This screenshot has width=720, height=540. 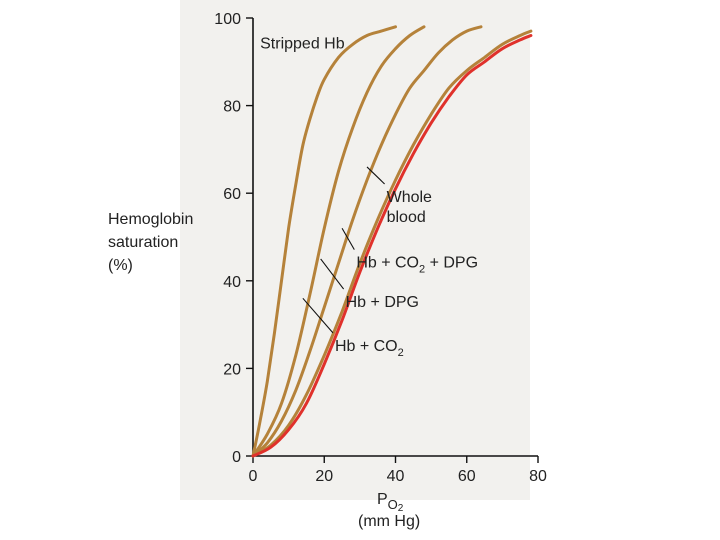 What do you see at coordinates (348, 238) in the screenshot?
I see `leader-hb-plus-co2-plus-dpg` at bounding box center [348, 238].